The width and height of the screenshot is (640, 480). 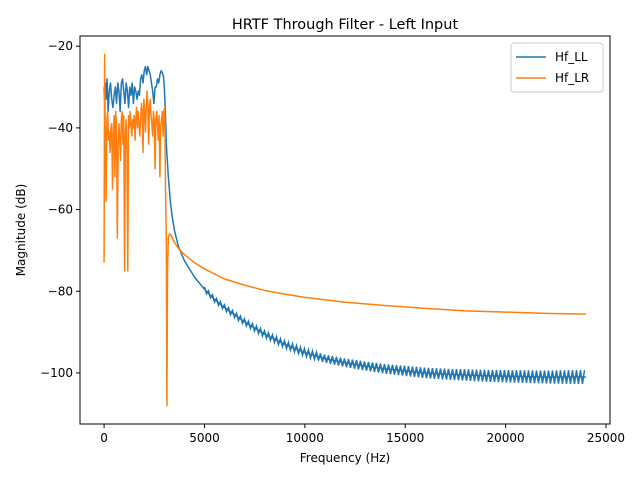 What do you see at coordinates (394, 335) in the screenshot?
I see `series-ripple-hf-ll` at bounding box center [394, 335].